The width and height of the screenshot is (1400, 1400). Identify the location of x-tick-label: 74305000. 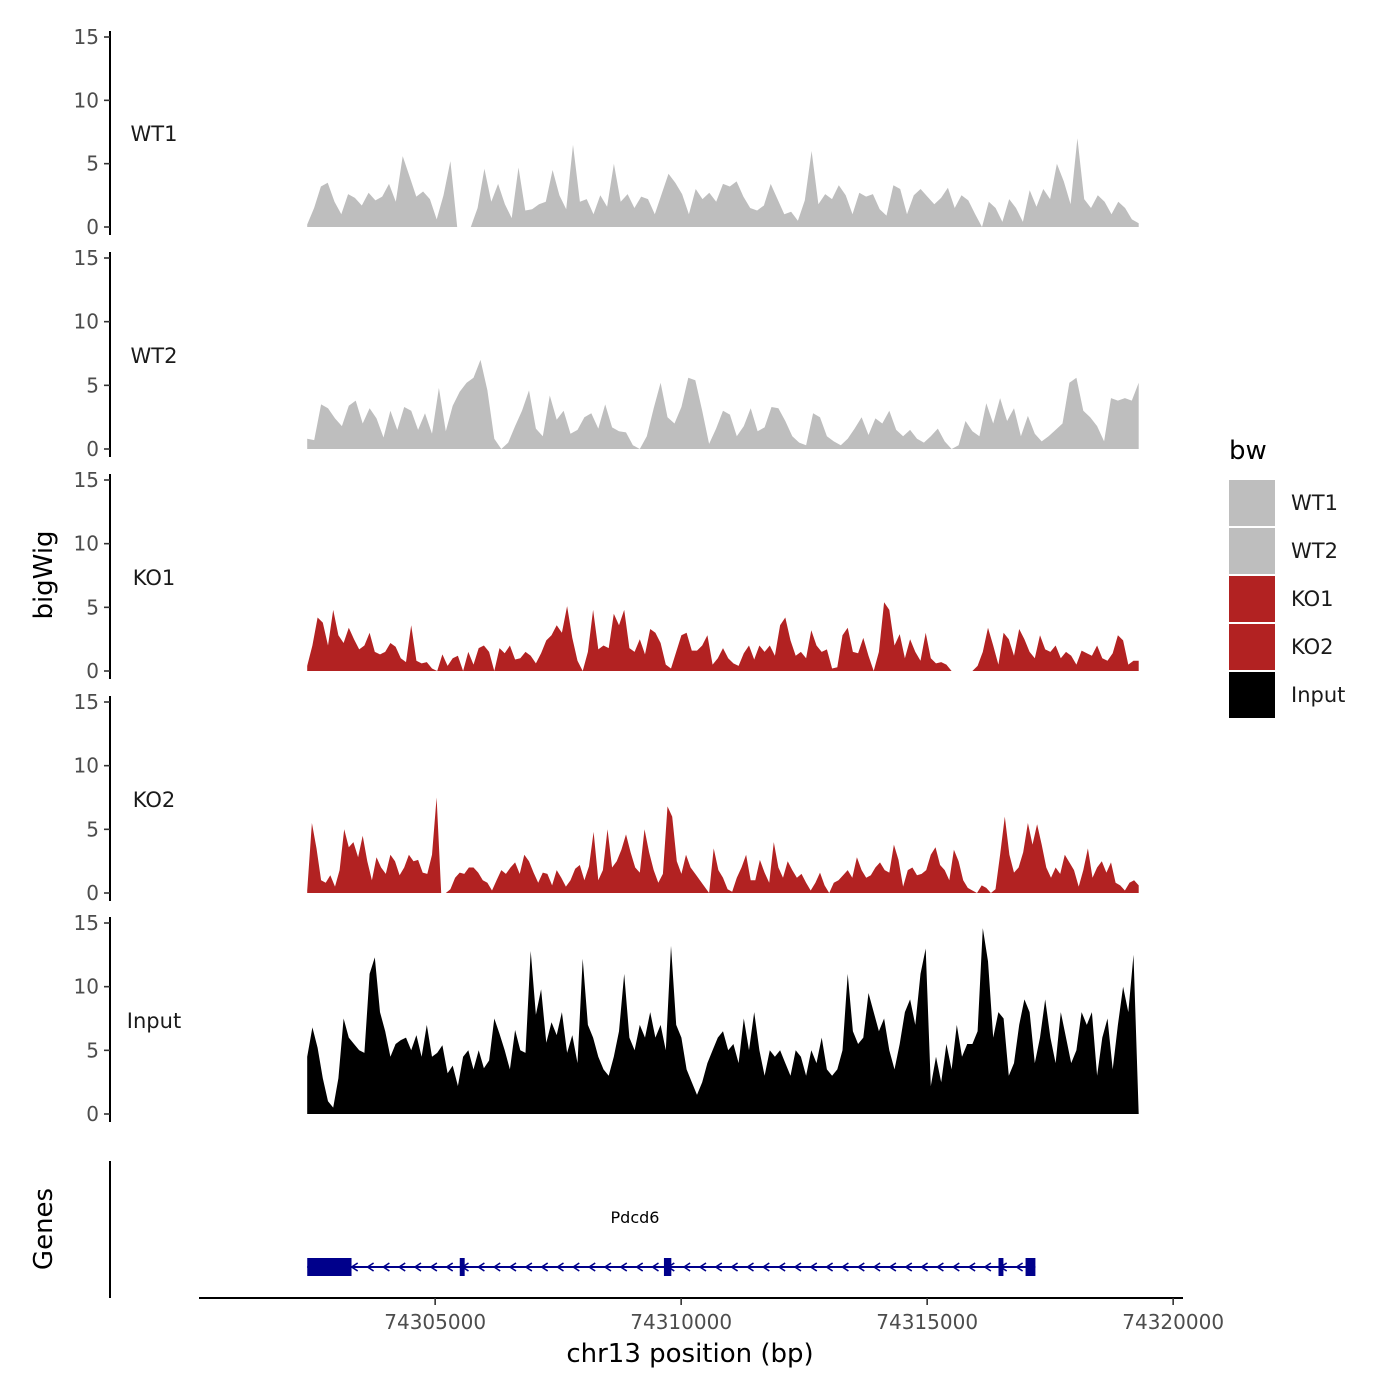
(435, 1322).